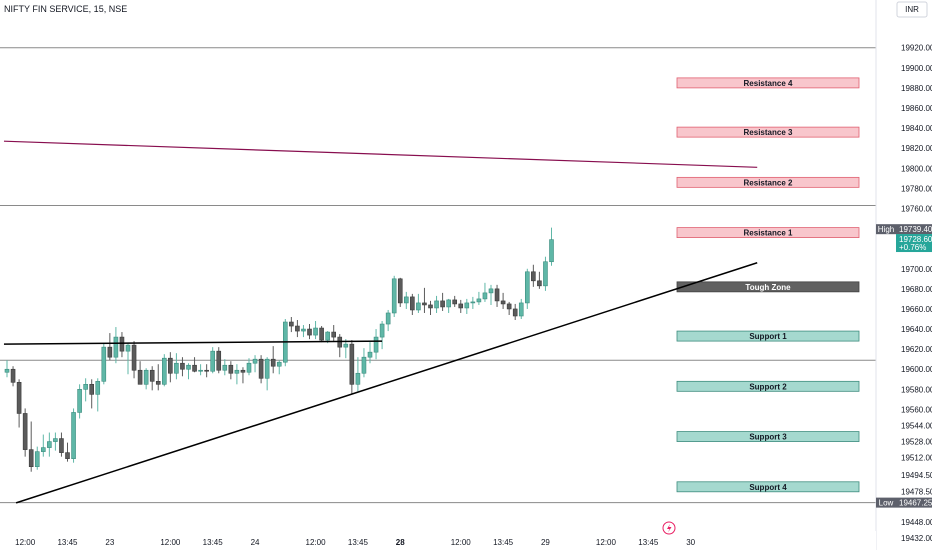 This screenshot has height=550, width=932. Describe the element at coordinates (916, 475) in the screenshot. I see `y-tick-label: 19494.50` at that location.